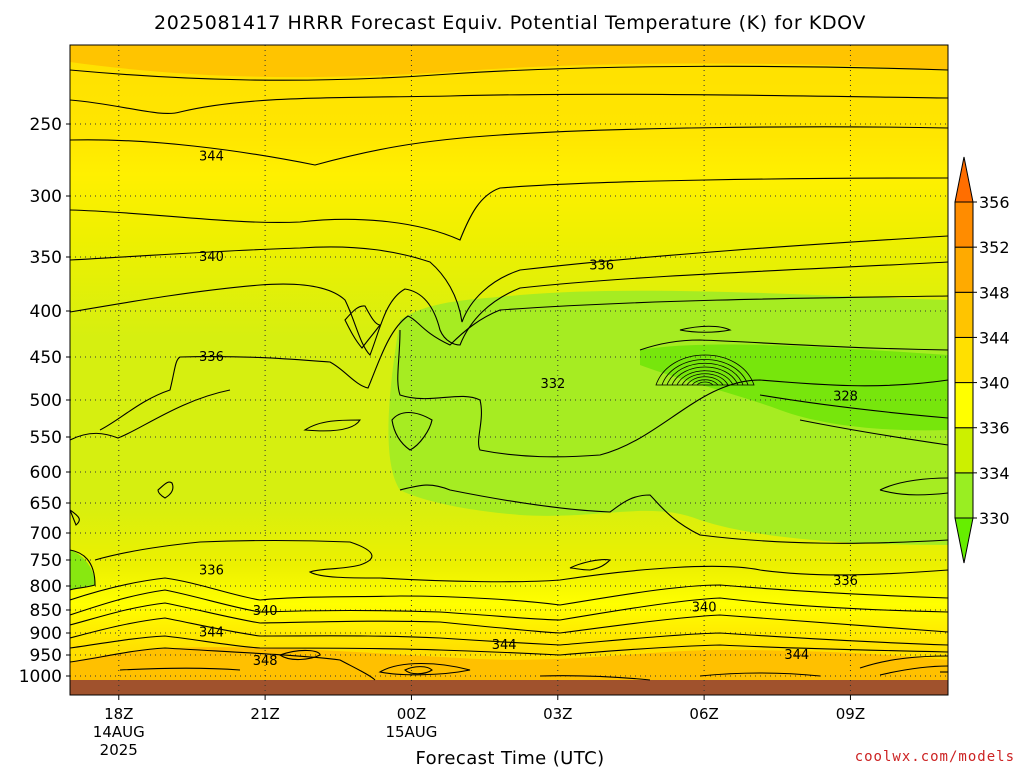 The height and width of the screenshot is (768, 1024). Describe the element at coordinates (46, 611) in the screenshot. I see `y-tick-label: 850` at that location.